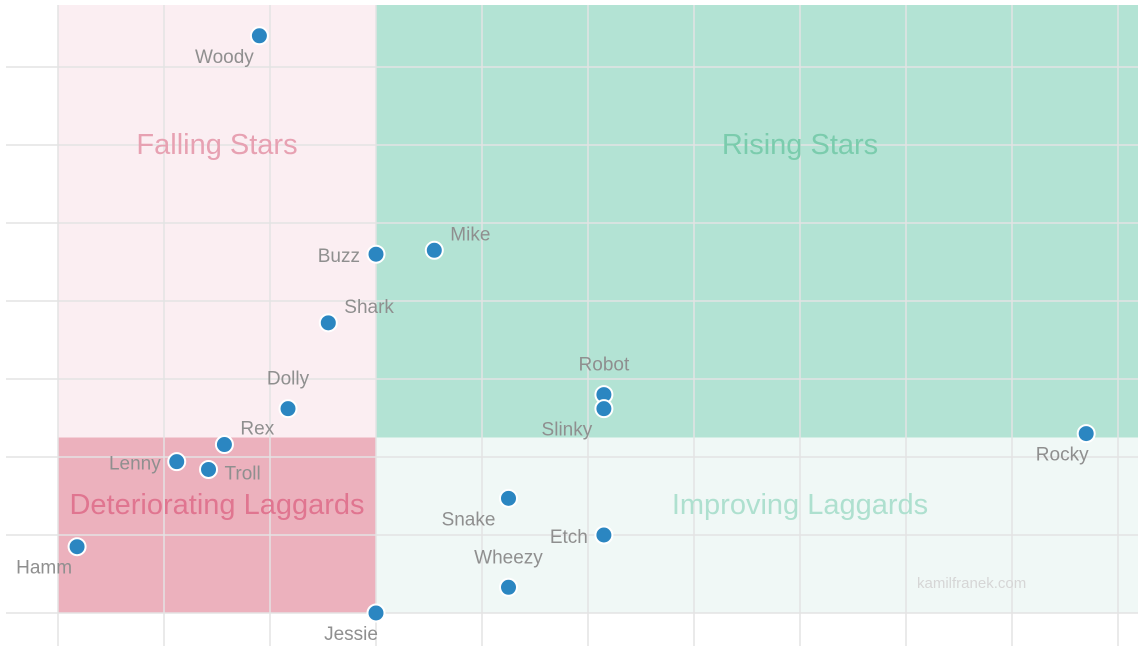 The image size is (1146, 650). I want to click on point-rex, so click(224, 445).